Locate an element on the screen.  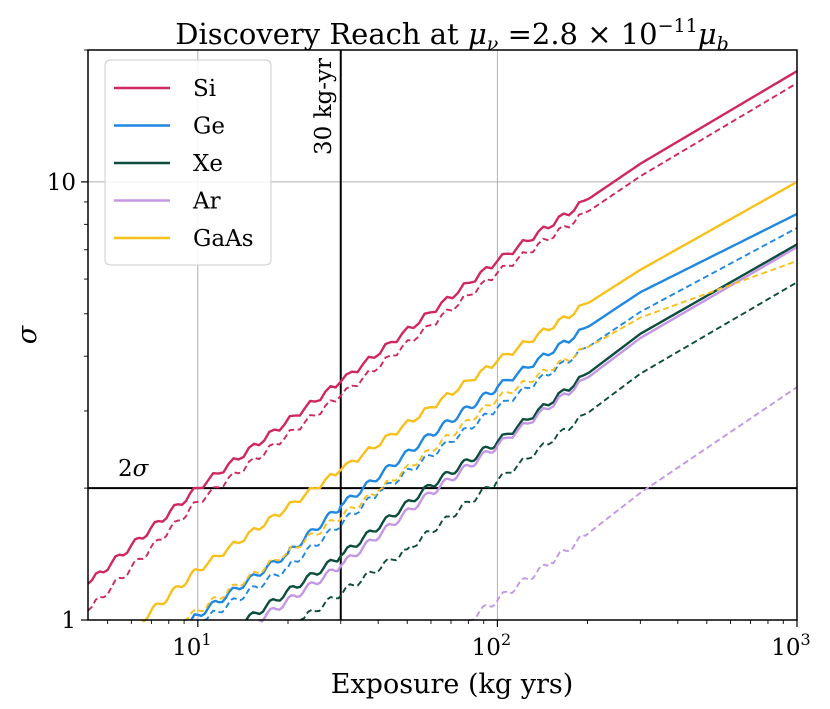
x-tick-label: 10¹ is located at coordinates (191, 645).